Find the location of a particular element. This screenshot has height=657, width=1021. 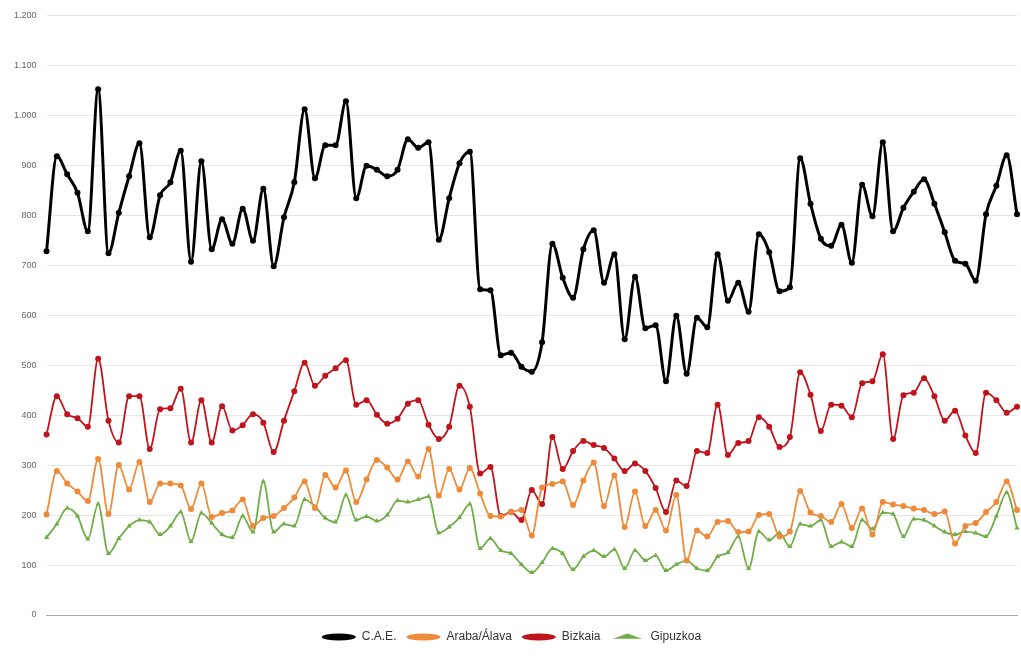

y-tick-label: 900 is located at coordinates (29, 164).